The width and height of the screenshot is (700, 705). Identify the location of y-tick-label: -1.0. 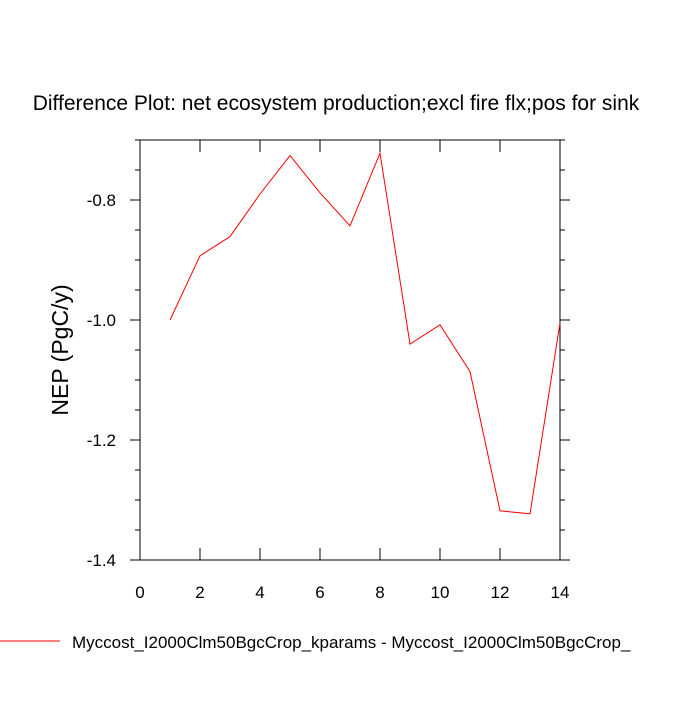
(101, 320).